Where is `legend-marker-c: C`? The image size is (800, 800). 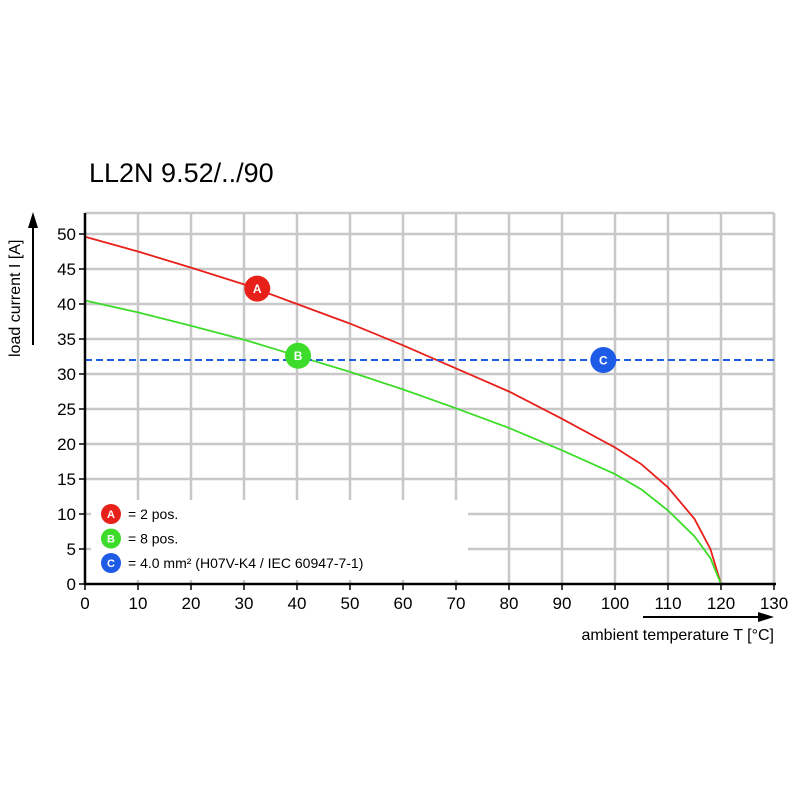 legend-marker-c: C is located at coordinates (111, 563).